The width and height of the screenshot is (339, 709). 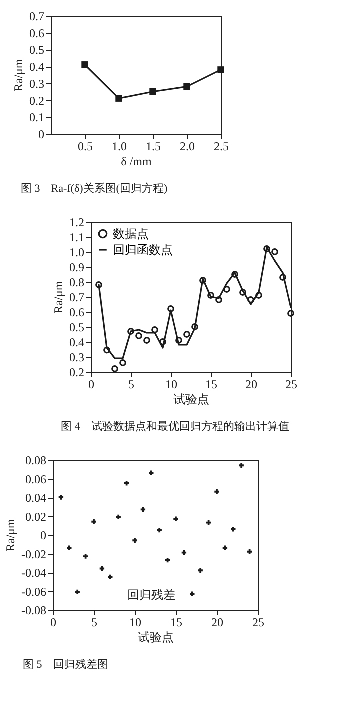 I want to click on y-tick-label: 1.1, so click(x=77, y=237).